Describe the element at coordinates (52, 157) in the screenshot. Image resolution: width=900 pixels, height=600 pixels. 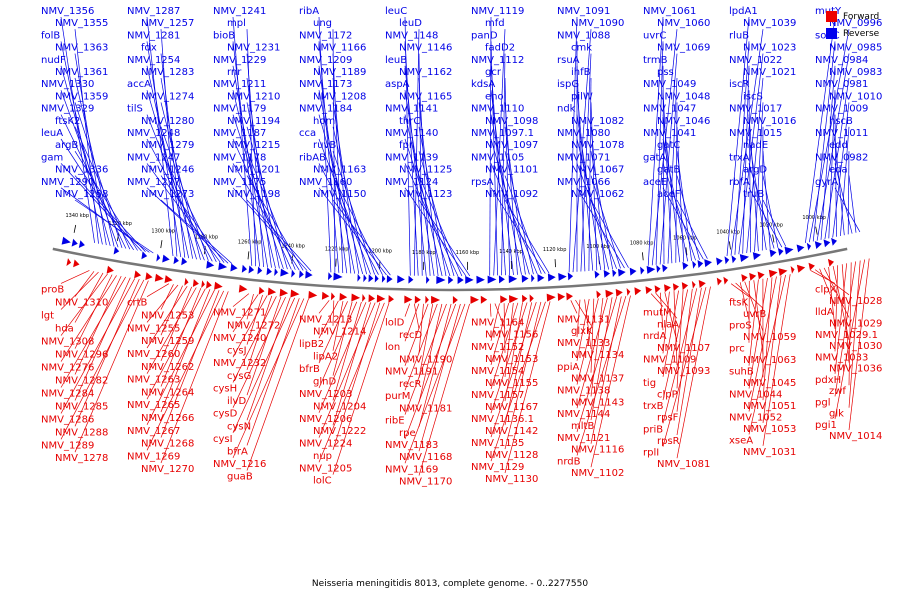
I see `gene-label: gam` at that location.